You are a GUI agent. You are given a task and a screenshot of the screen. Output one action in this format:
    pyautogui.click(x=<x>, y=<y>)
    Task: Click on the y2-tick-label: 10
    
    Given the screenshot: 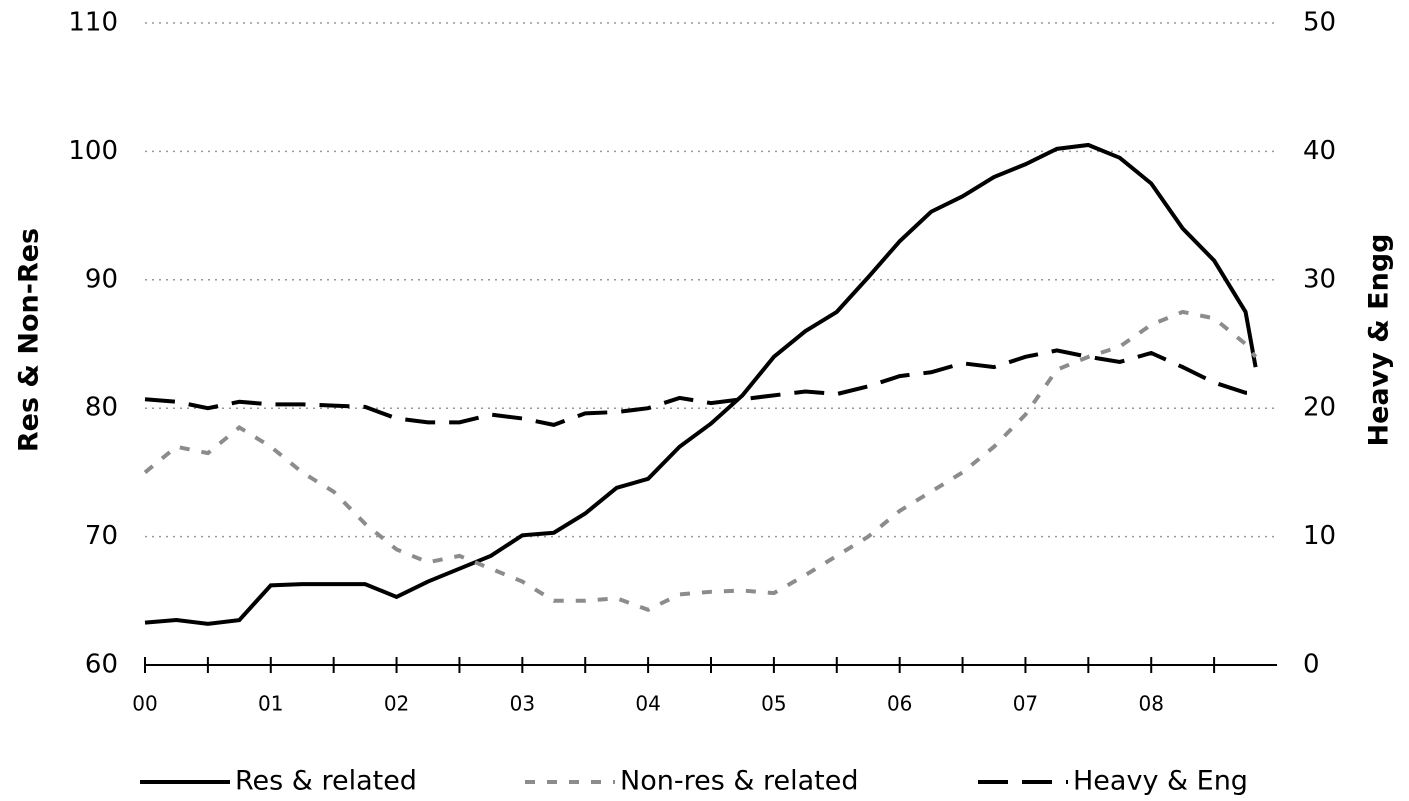 What is the action you would take?
    pyautogui.click(x=1319, y=536)
    